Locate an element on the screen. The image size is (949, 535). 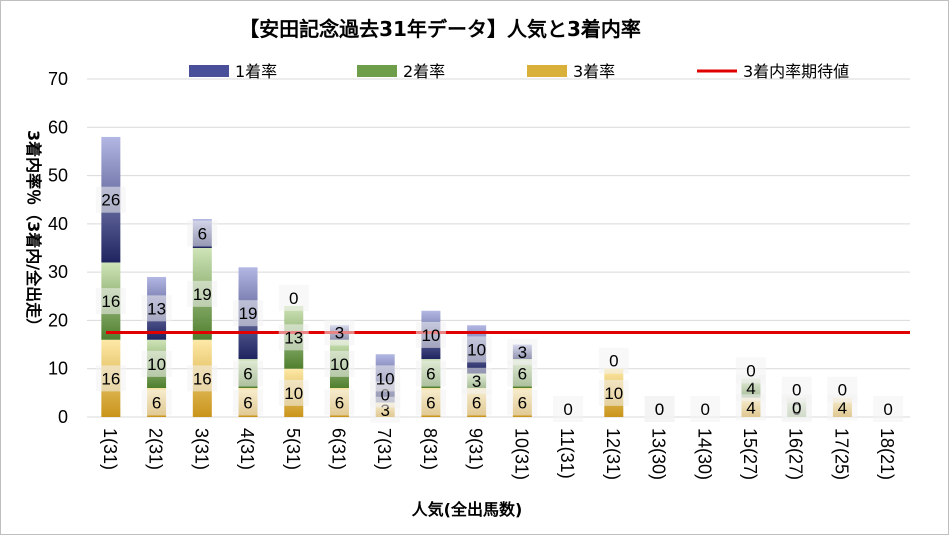
data-label-1st-16: 0 is located at coordinates (796, 390).